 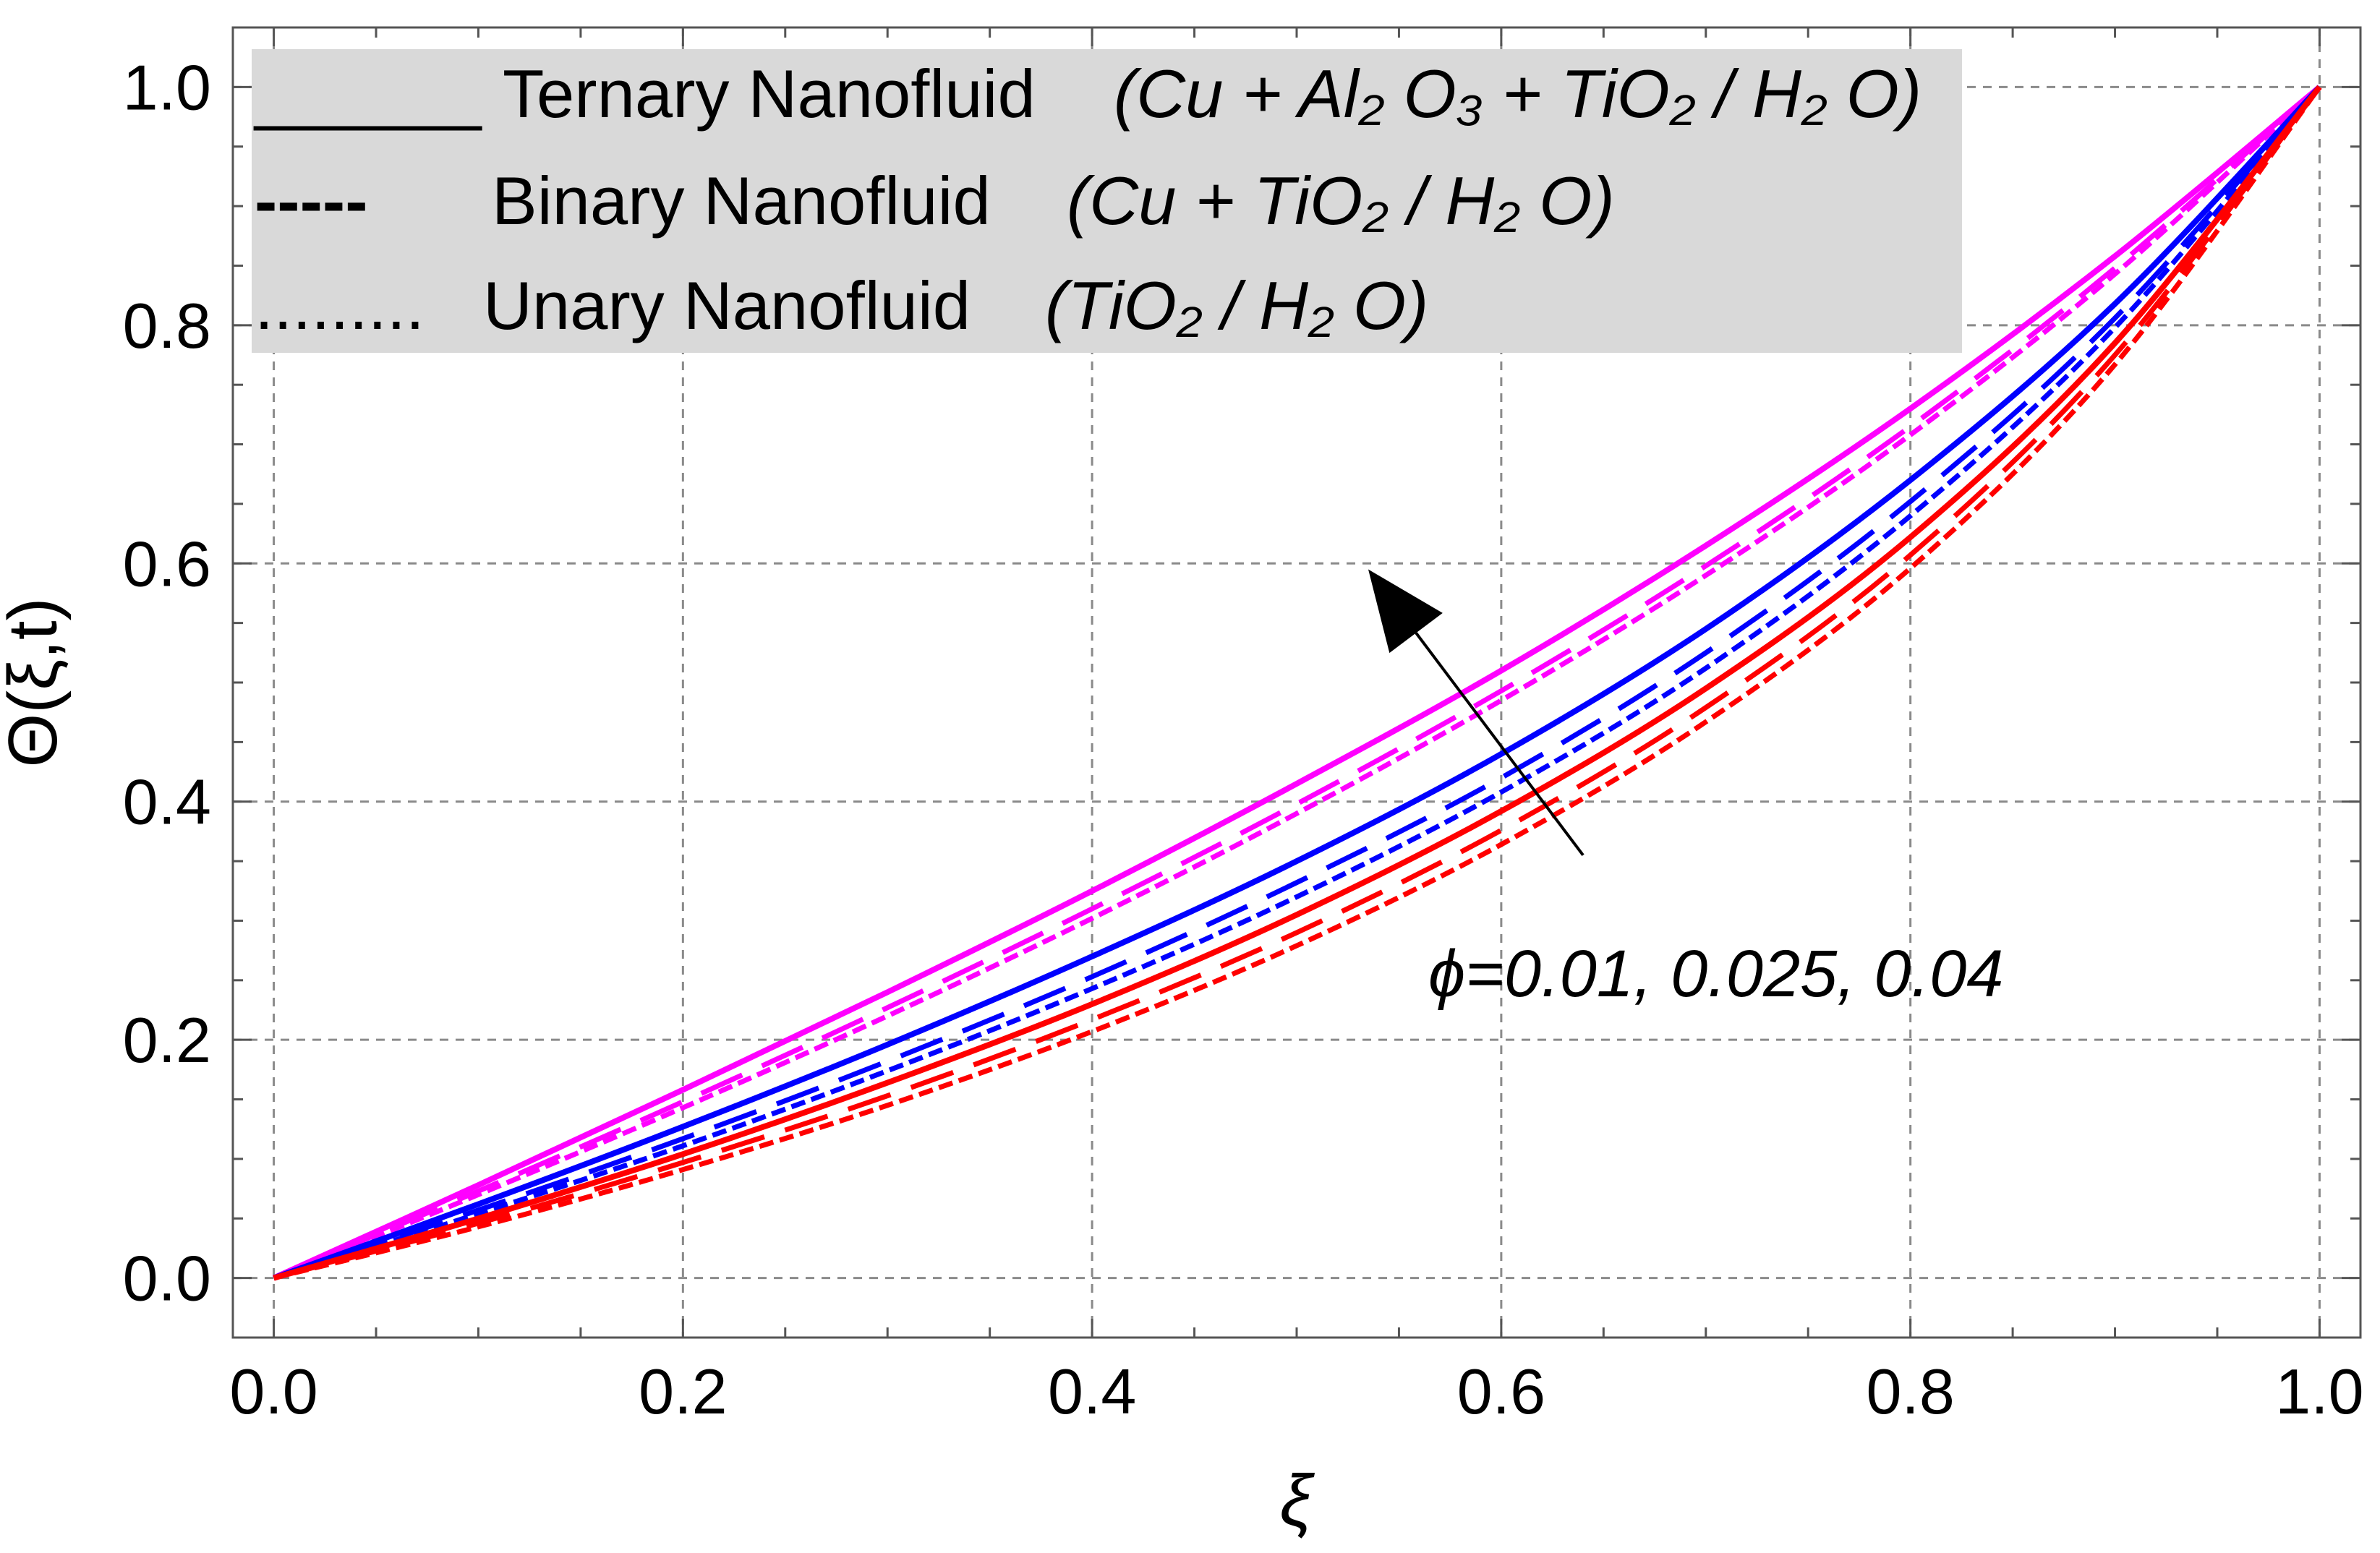 I want to click on annotation-label: ϕ=0.01, 0.025, 0.04, so click(x=1715, y=974).